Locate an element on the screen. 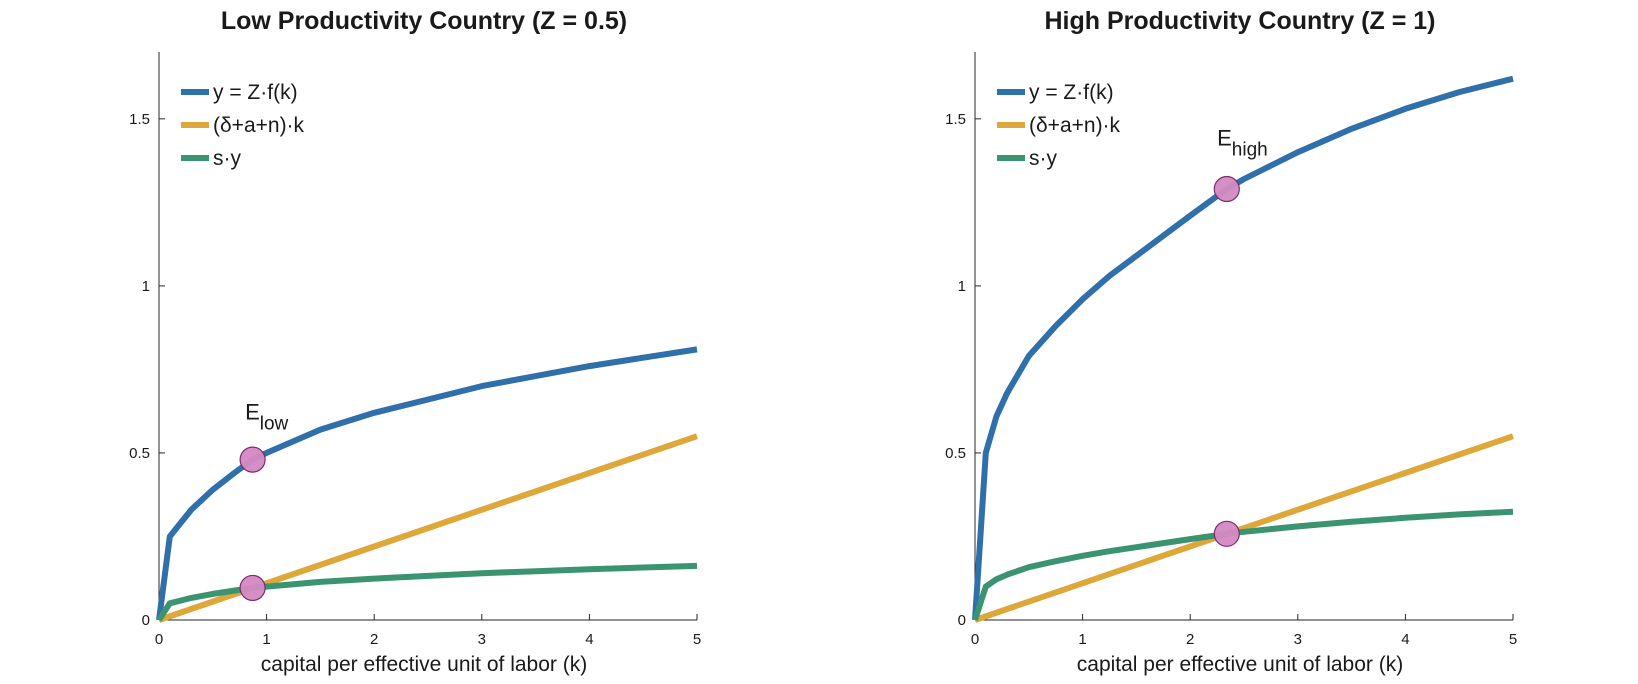 Image resolution: width=1638 pixels, height=684 pixels. equilibrium-label: Elow is located at coordinates (266, 417).